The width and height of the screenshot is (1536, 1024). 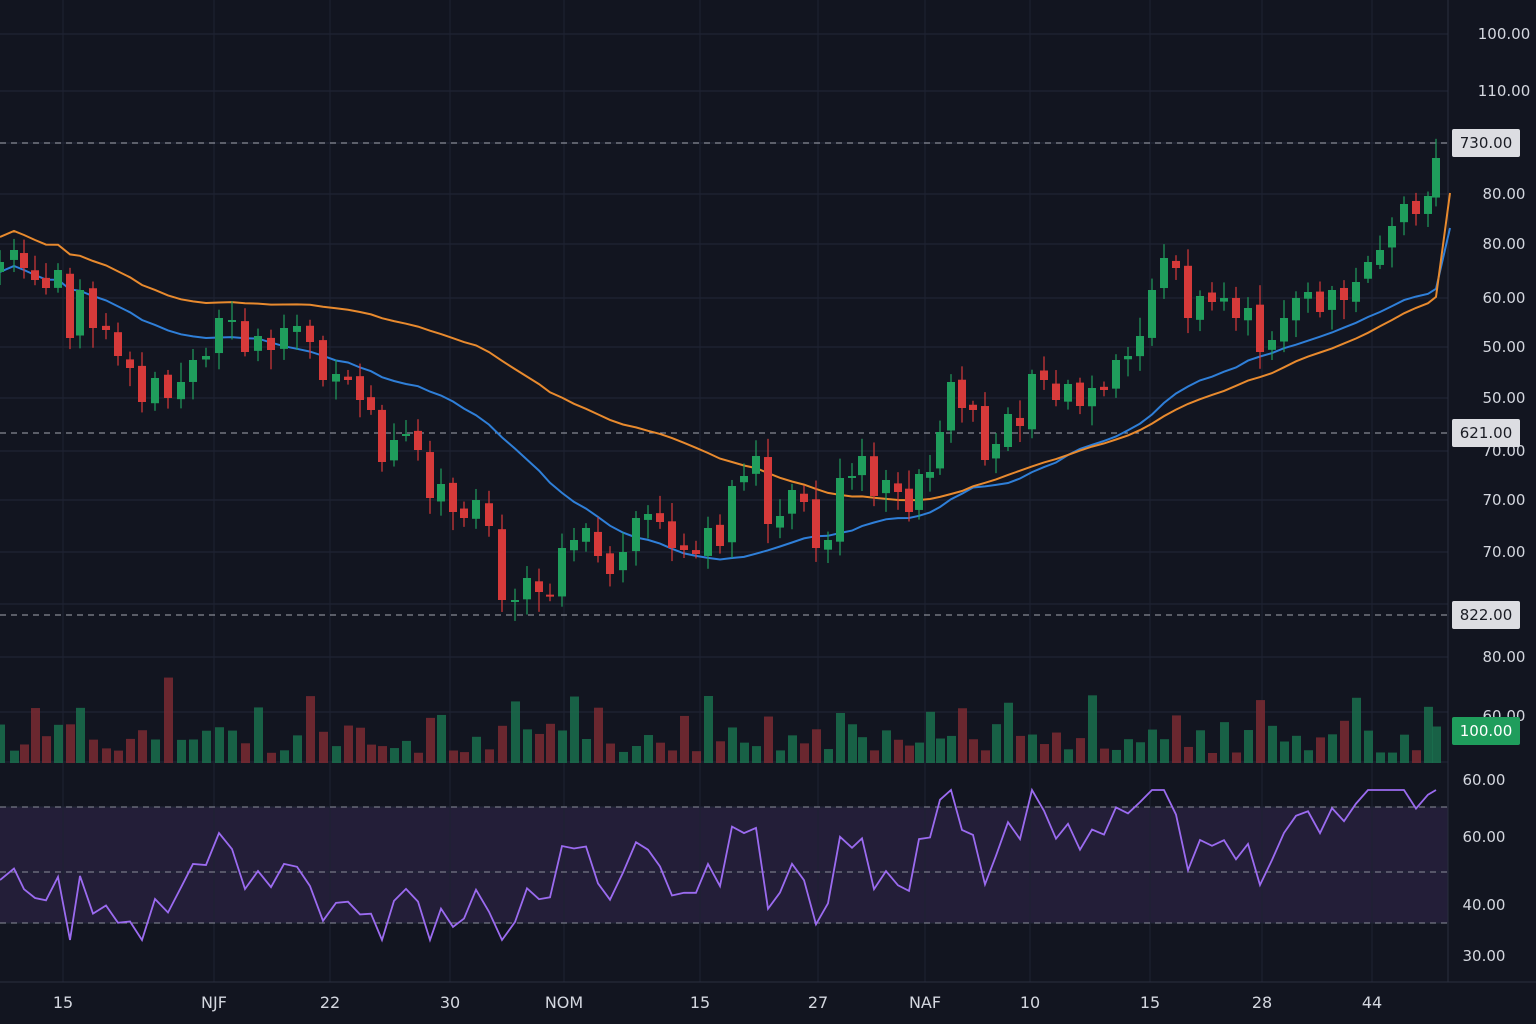 What do you see at coordinates (1484, 956) in the screenshot?
I see `rsi-axis-label-3: 30.00` at bounding box center [1484, 956].